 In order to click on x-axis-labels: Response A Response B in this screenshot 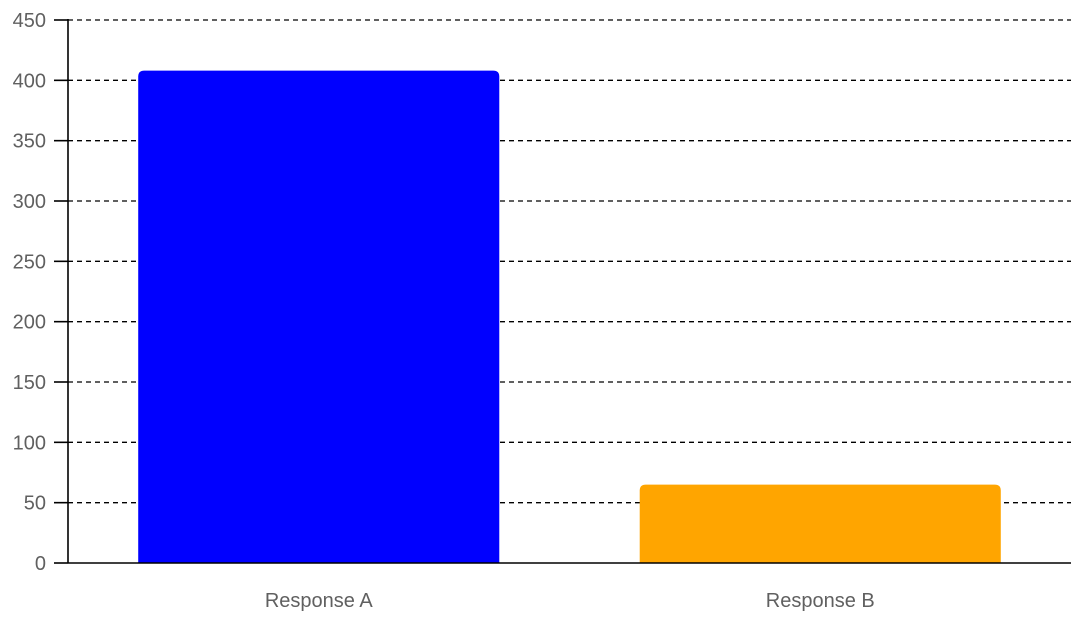, I will do `click(570, 601)`.